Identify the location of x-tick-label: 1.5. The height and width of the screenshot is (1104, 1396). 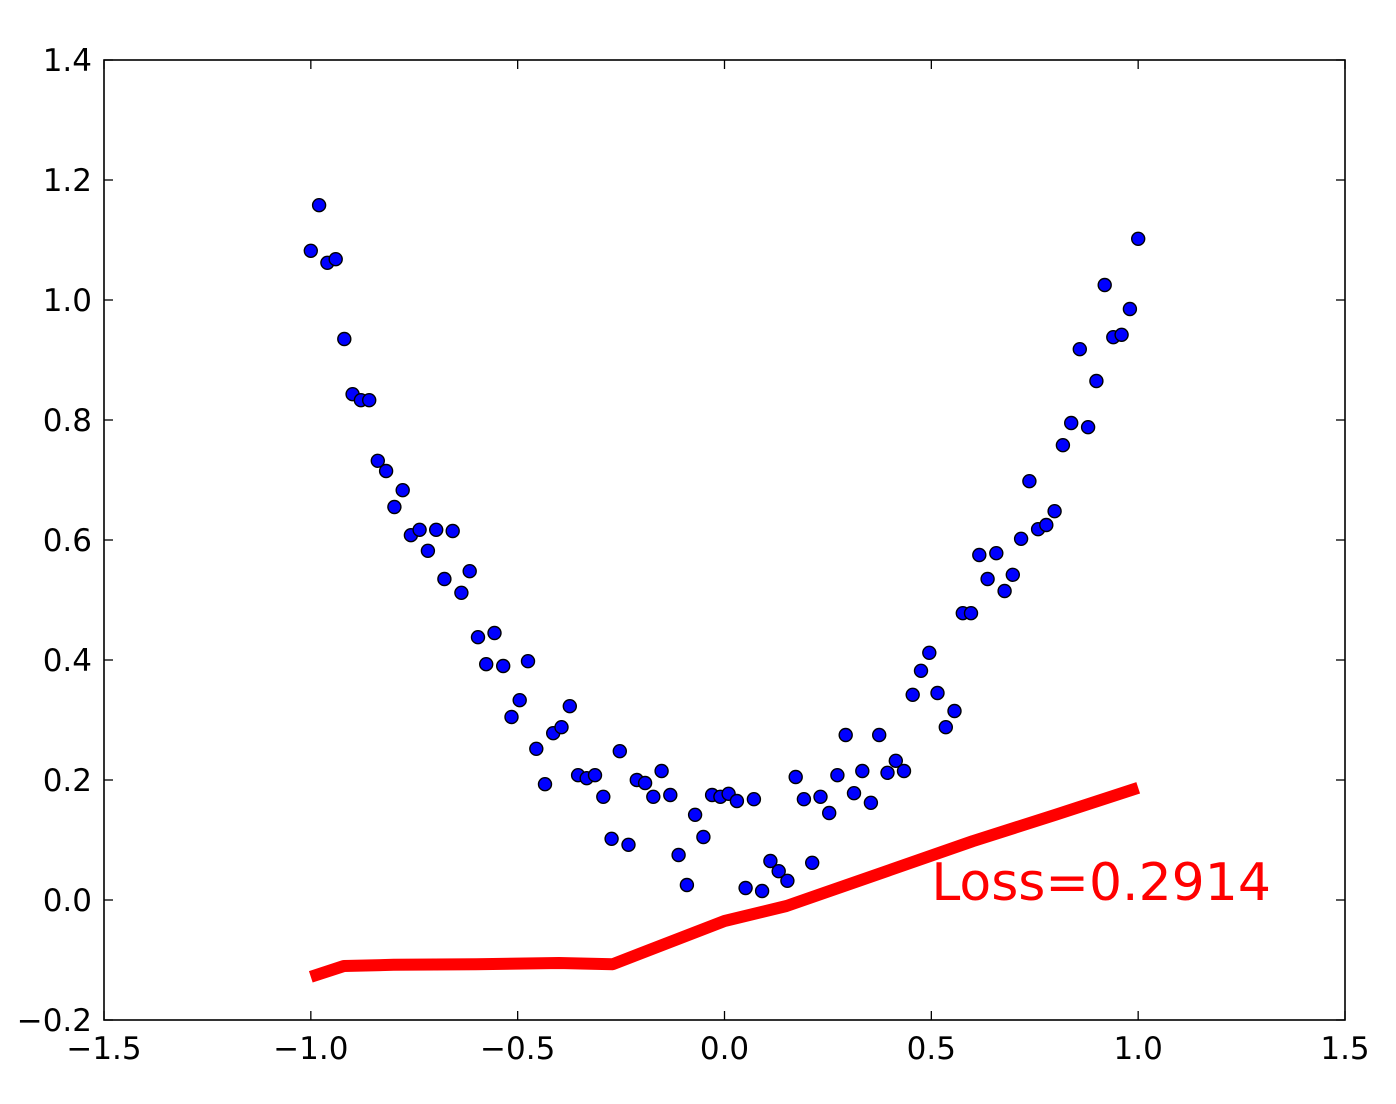
(1344, 1049).